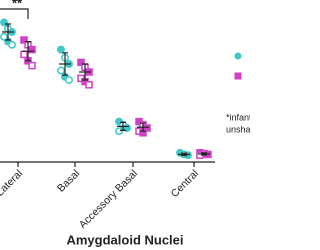  I want to click on x-axis-title: Amygdaloid Nuclei, so click(124, 239).